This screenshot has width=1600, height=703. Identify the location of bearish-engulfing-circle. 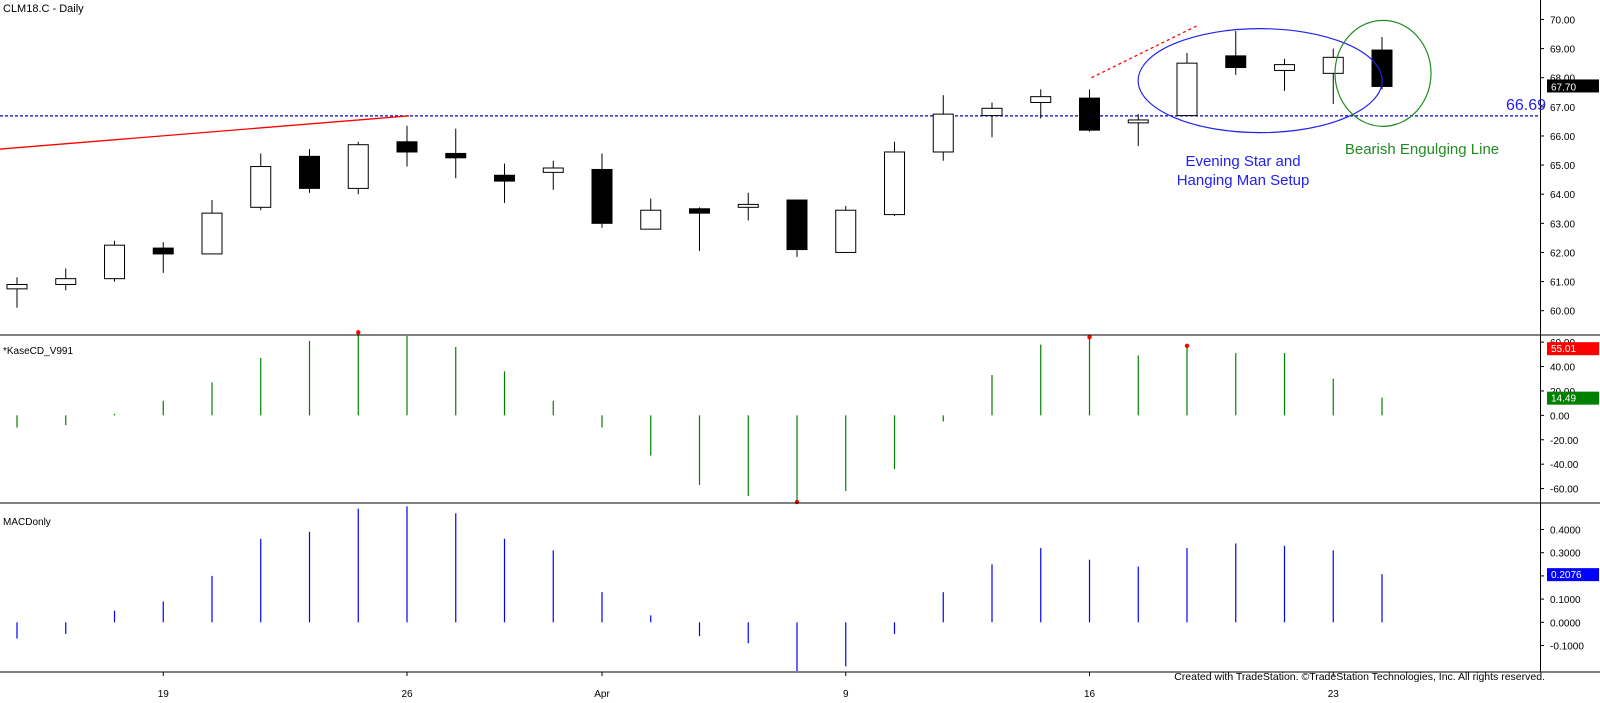
(1383, 73).